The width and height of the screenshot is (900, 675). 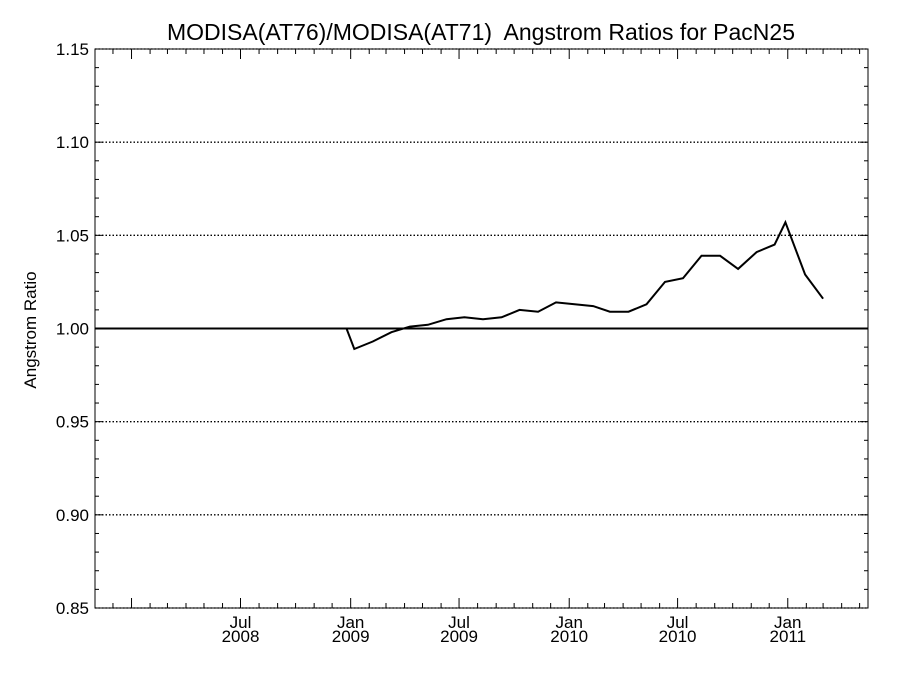 I want to click on ratio-series-line, so click(x=576, y=285).